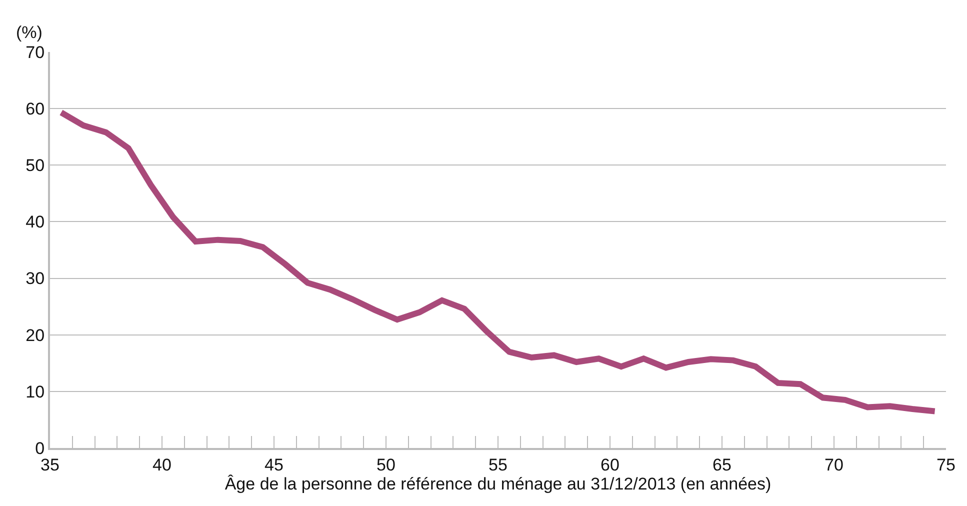 The width and height of the screenshot is (967, 506). What do you see at coordinates (162, 464) in the screenshot?
I see `x-tick-label: 40` at bounding box center [162, 464].